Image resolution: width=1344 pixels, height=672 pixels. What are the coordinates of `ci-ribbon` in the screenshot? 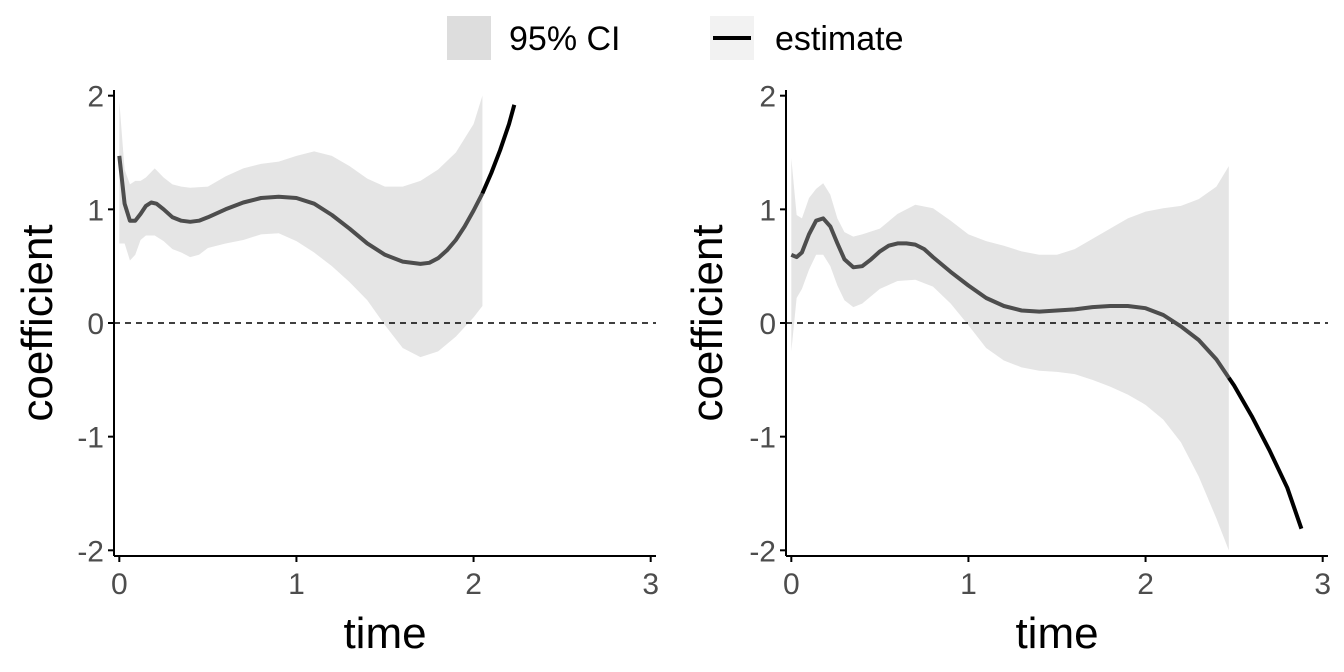 It's located at (301, 226).